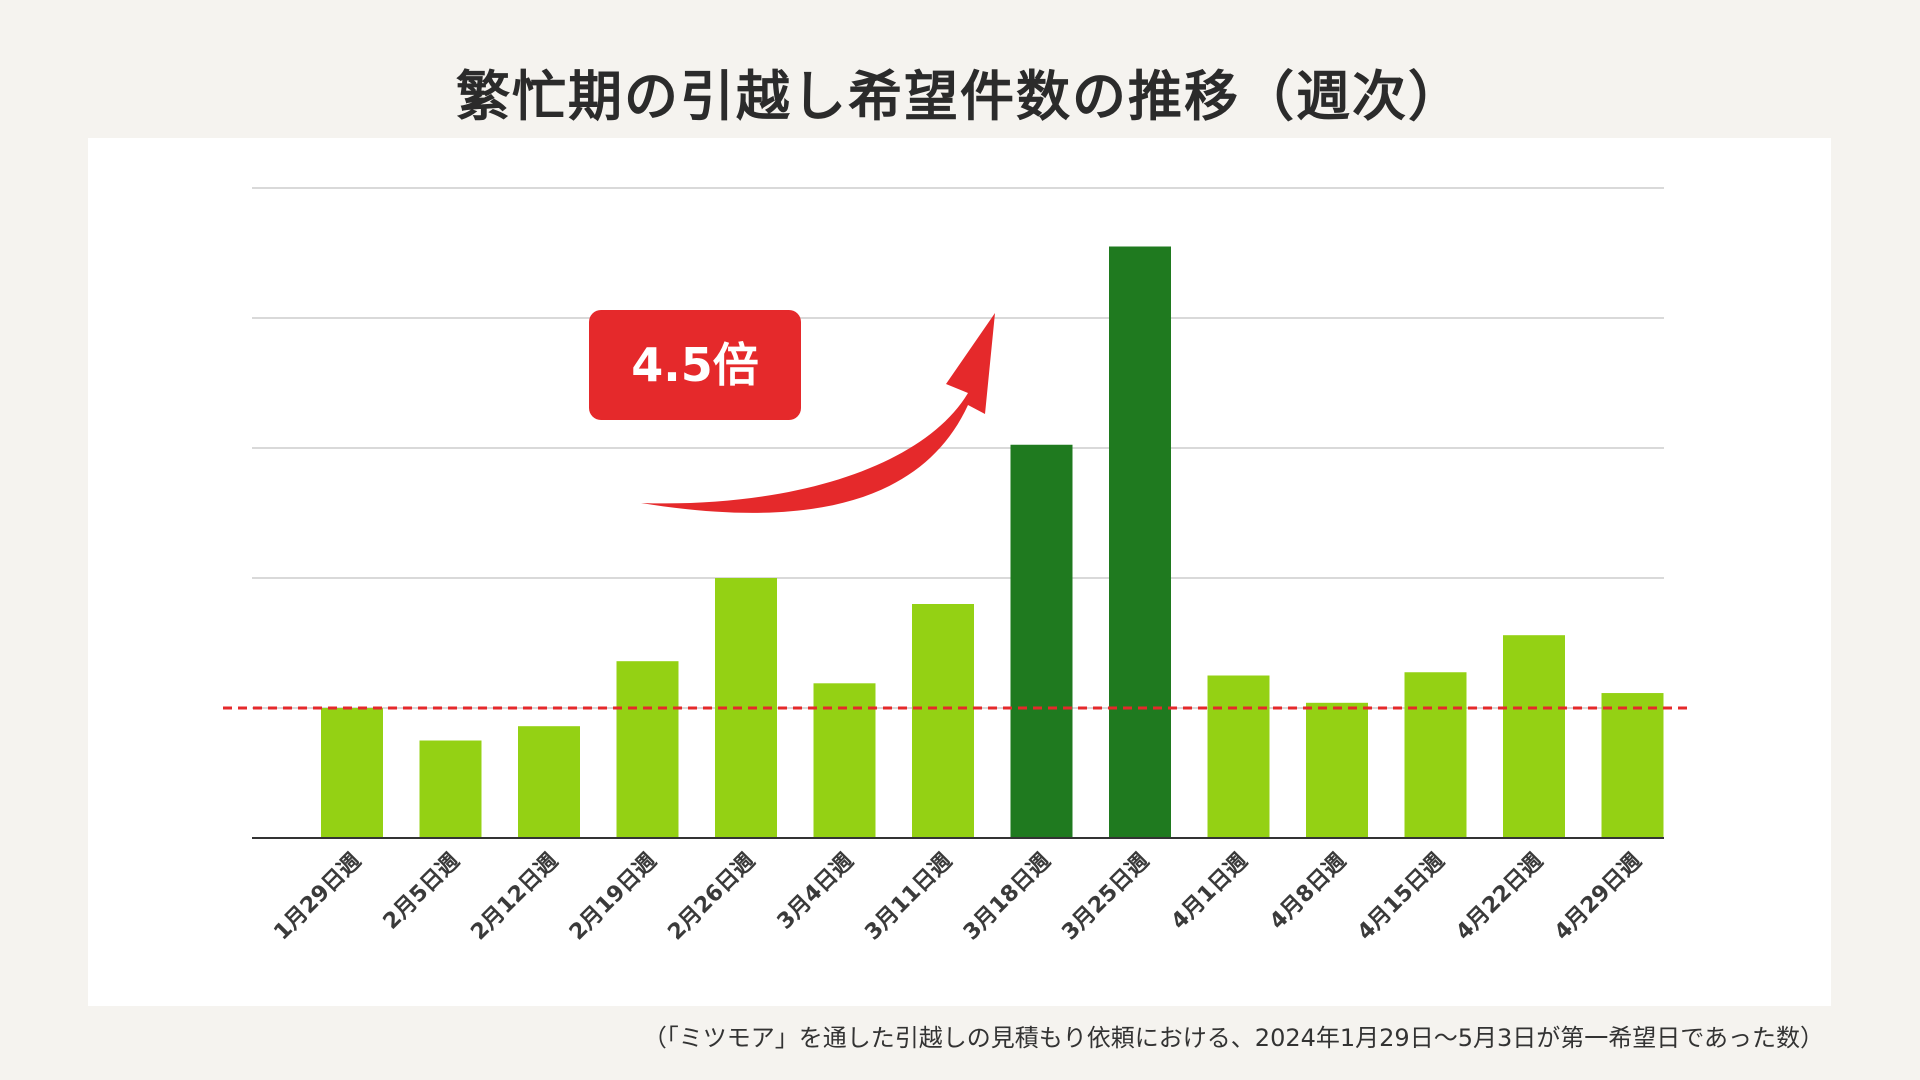  What do you see at coordinates (1308, 892) in the screenshot?
I see `x-tick-label: 4月8日週` at bounding box center [1308, 892].